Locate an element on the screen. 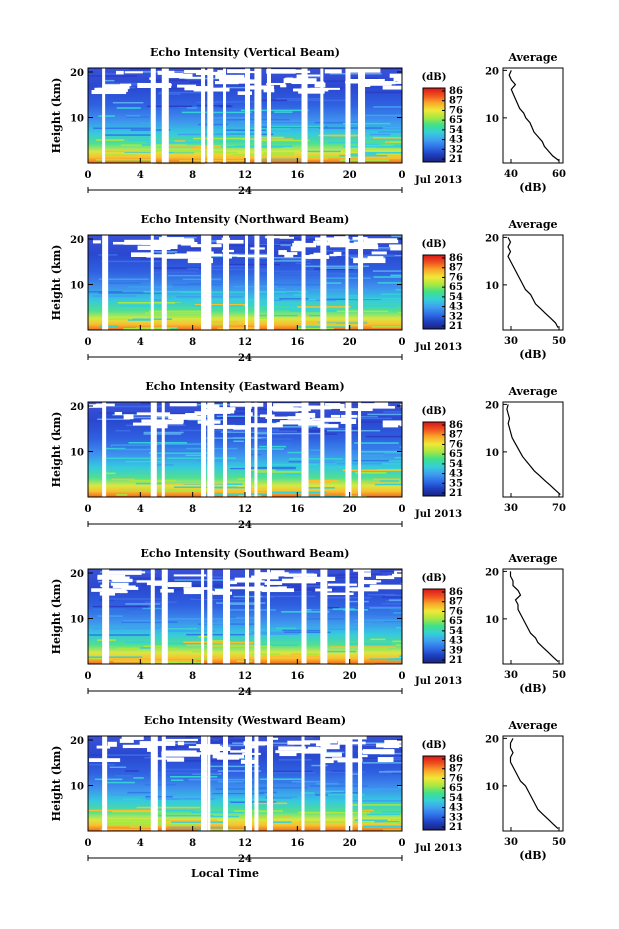 Image resolution: width=619 pixels, height=929 pixels. average-y-tick-label: 20 is located at coordinates (492, 572).